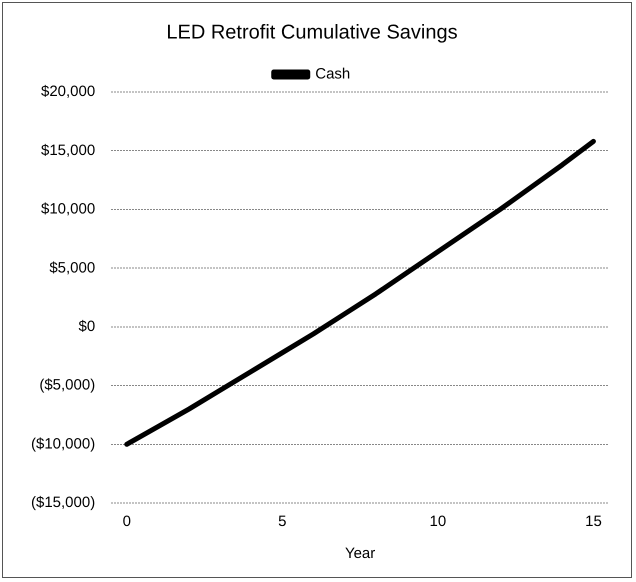  I want to click on y-tick-label: ($15,000), so click(63, 503).